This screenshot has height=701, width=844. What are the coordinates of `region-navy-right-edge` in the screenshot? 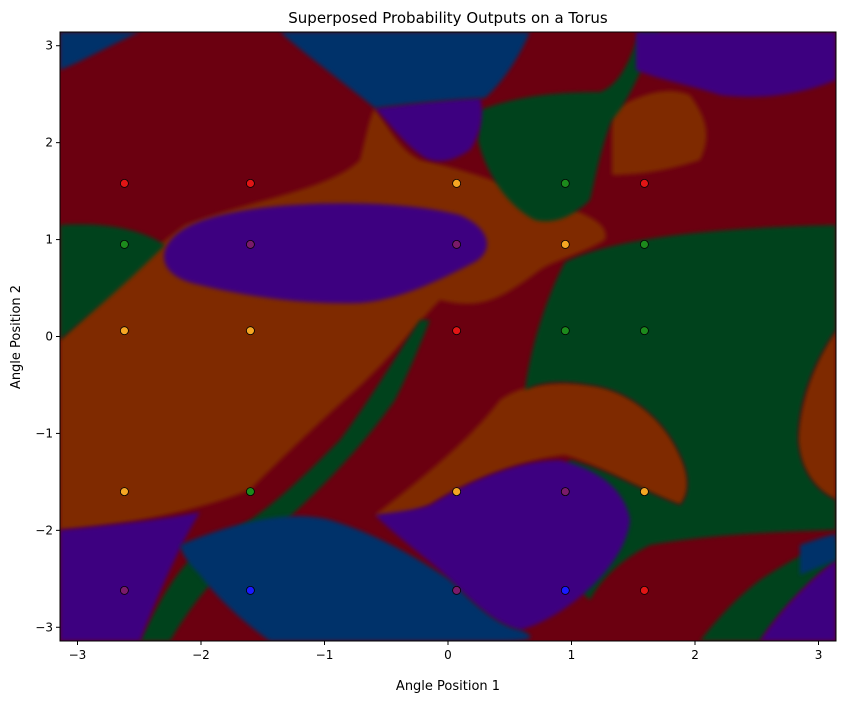 It's located at (818, 554).